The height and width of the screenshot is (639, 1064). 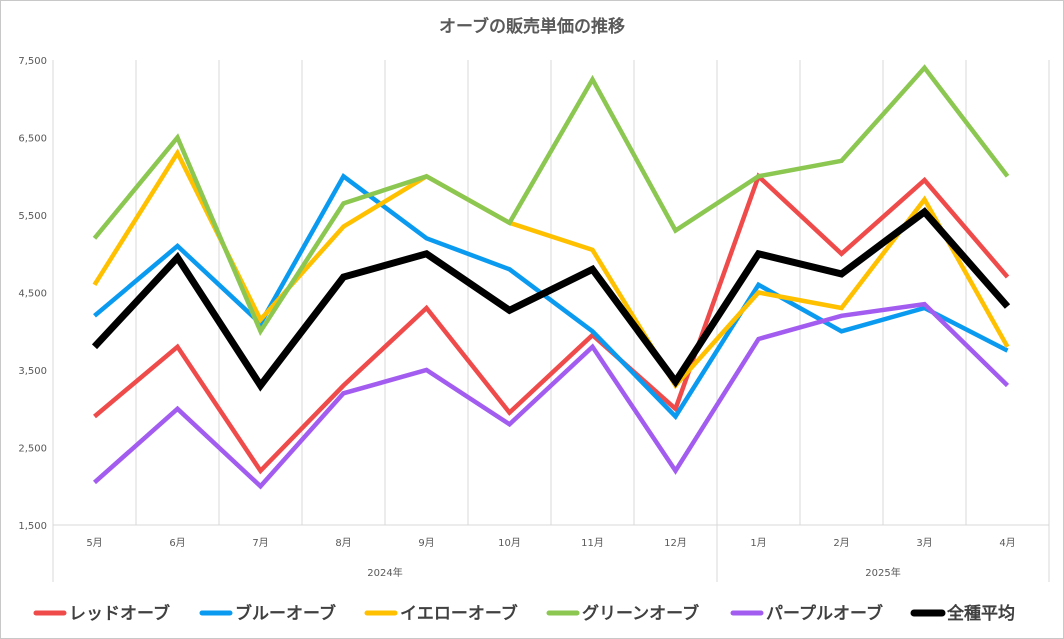 I want to click on x-tick-label: 12月, so click(x=675, y=543).